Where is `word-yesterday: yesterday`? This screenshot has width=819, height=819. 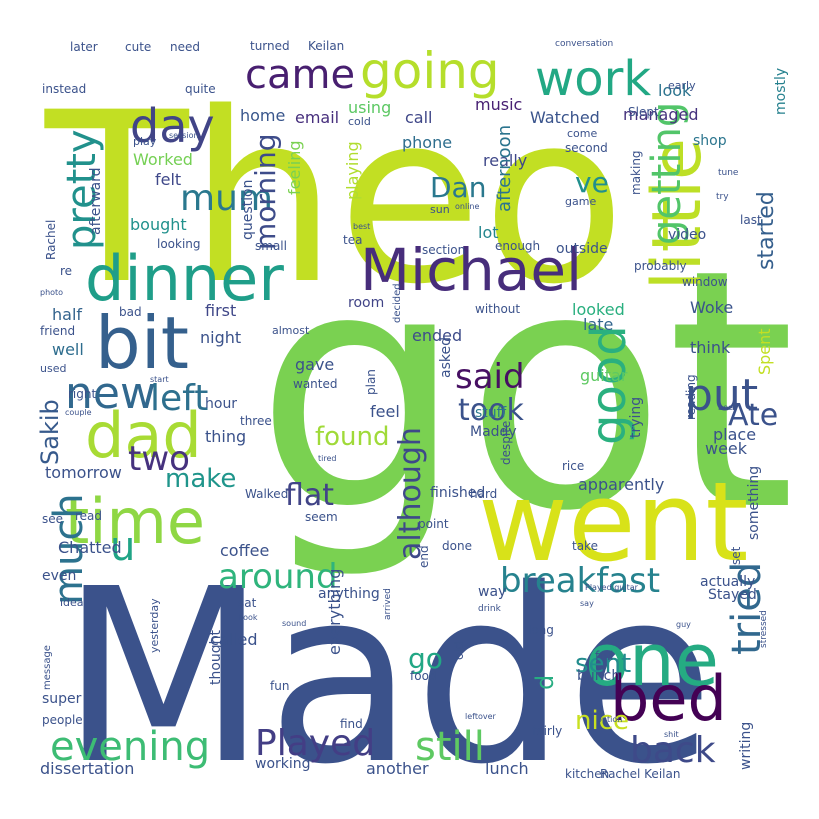 word-yesterday: yesterday is located at coordinates (154, 625).